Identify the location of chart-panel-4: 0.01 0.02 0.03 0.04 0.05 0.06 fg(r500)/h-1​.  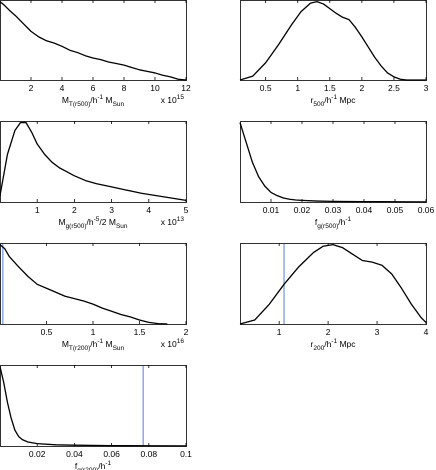
(337, 175).